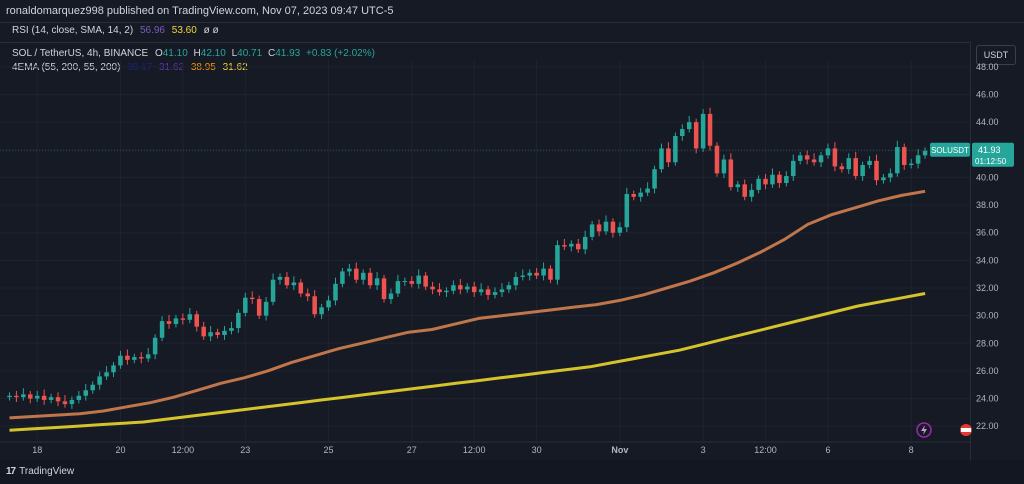  I want to click on currency-button: USDT, so click(996, 55).